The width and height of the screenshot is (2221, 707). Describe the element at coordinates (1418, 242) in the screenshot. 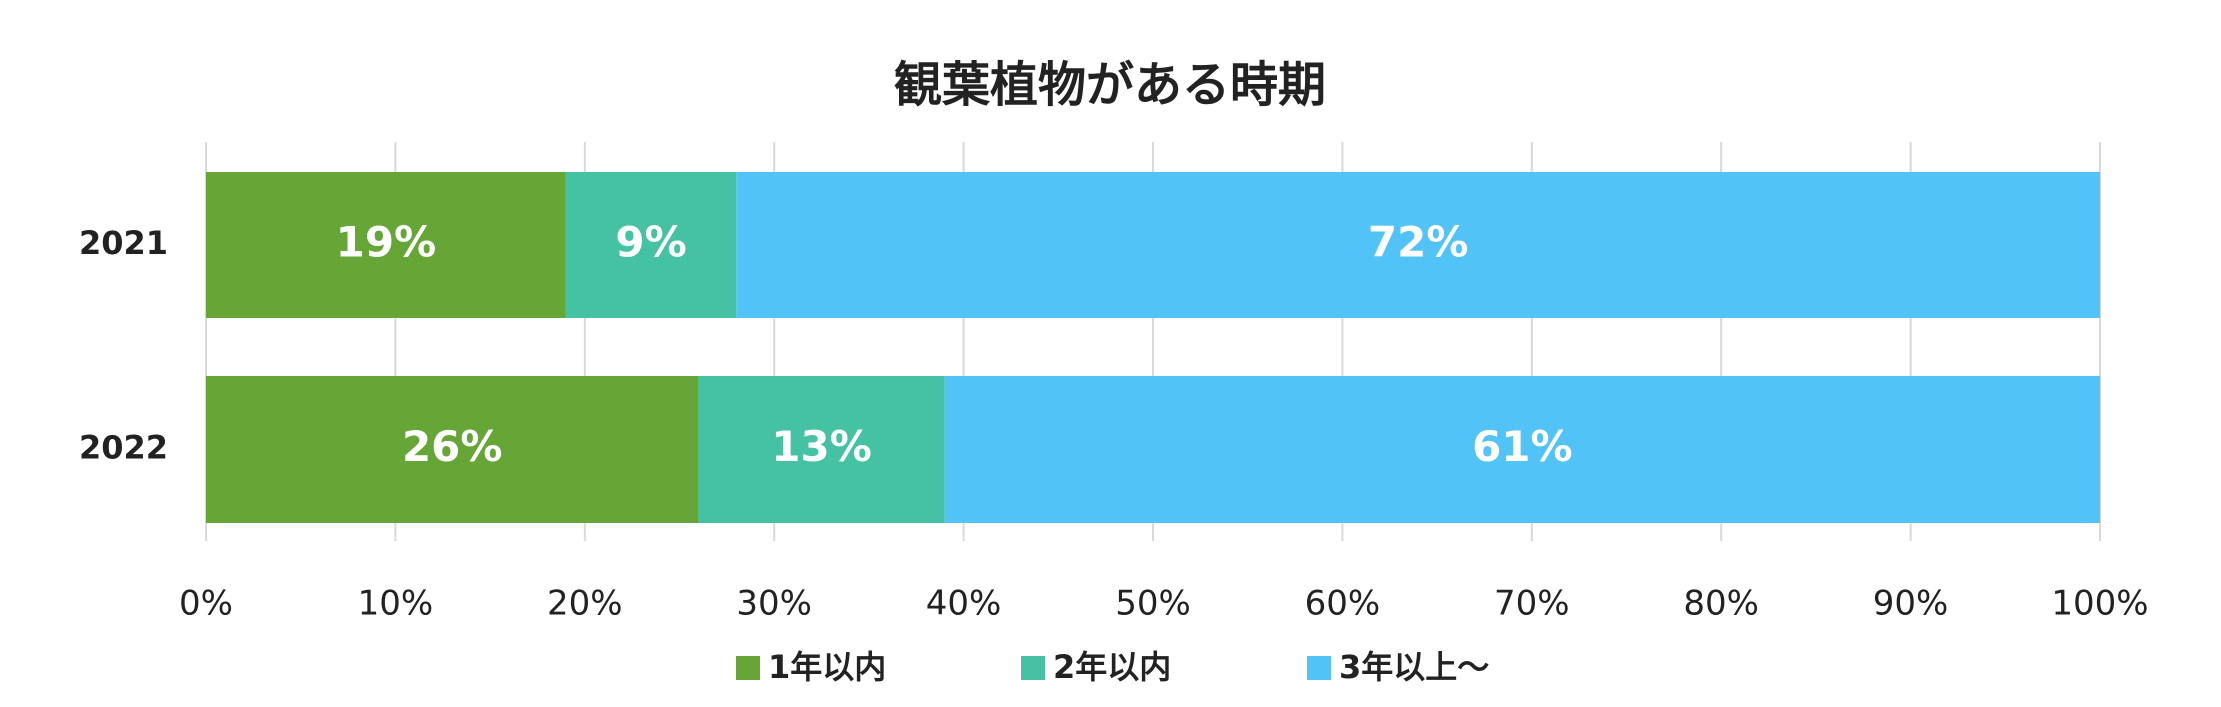

I see `value-label: 72%` at that location.